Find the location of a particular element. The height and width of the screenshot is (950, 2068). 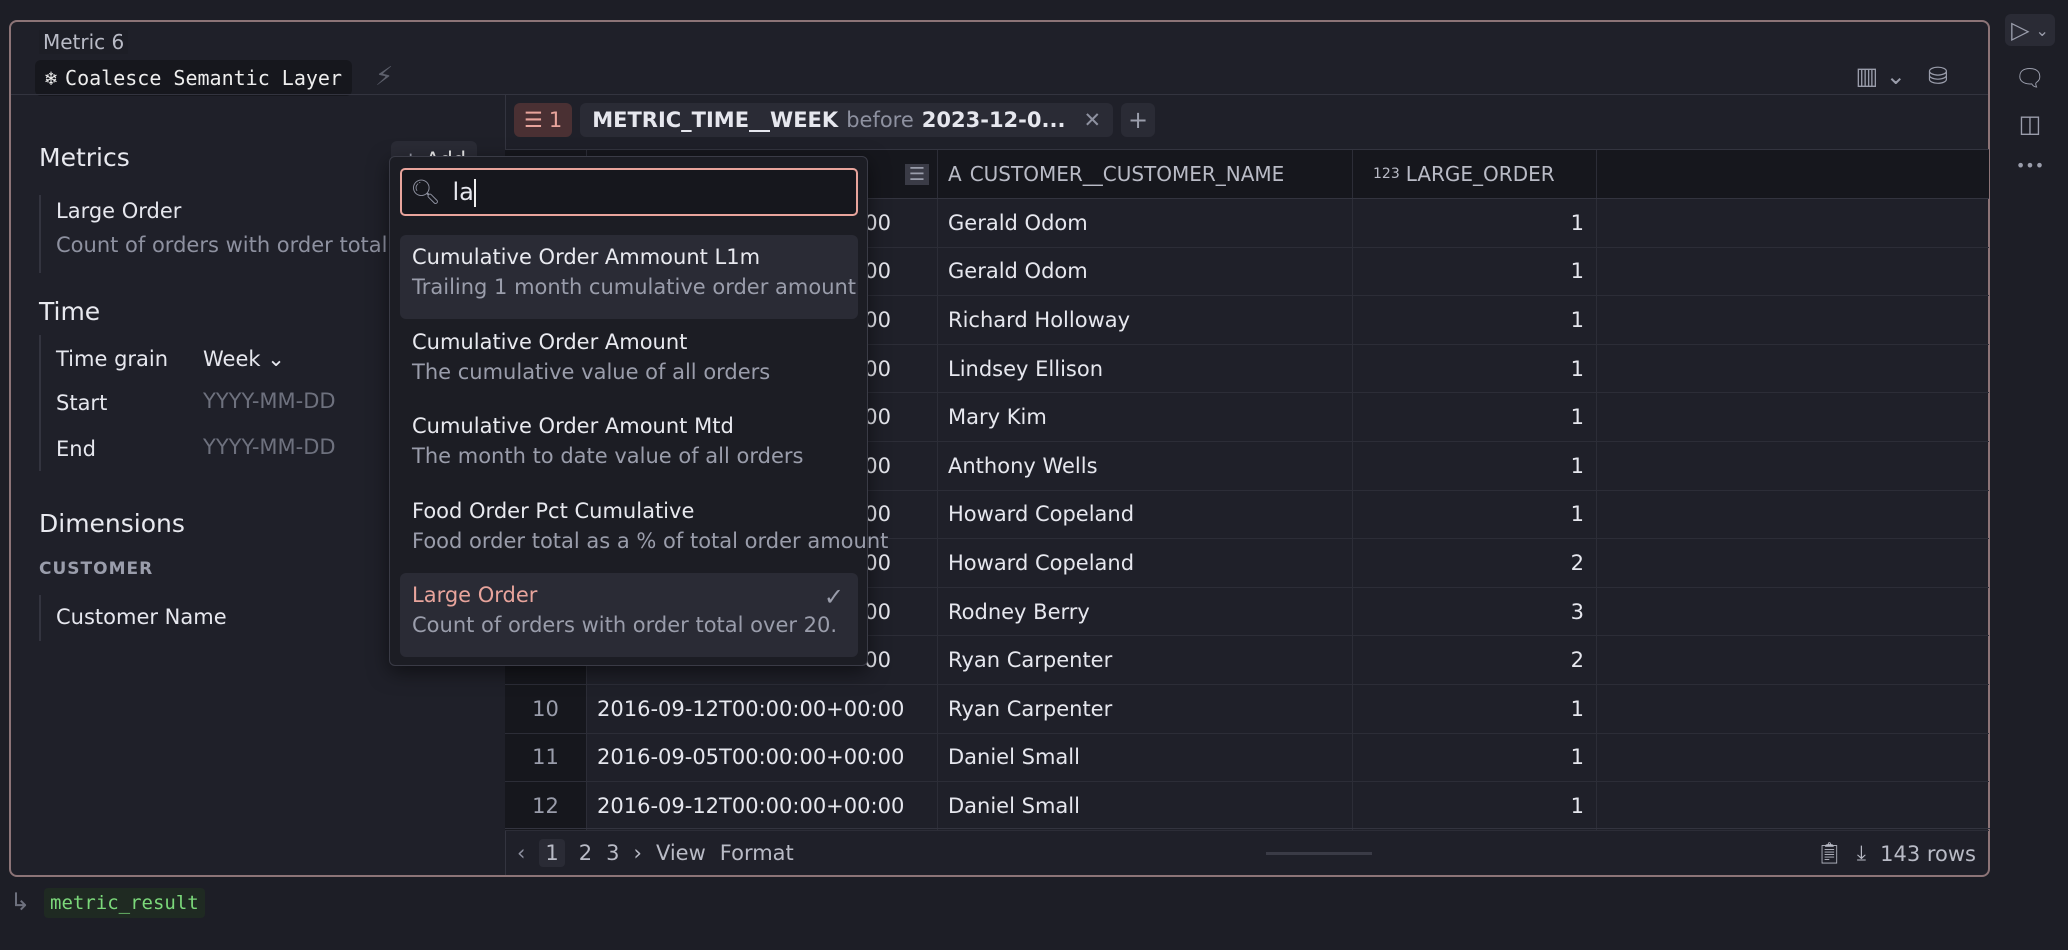

page-1: 1 is located at coordinates (552, 853).